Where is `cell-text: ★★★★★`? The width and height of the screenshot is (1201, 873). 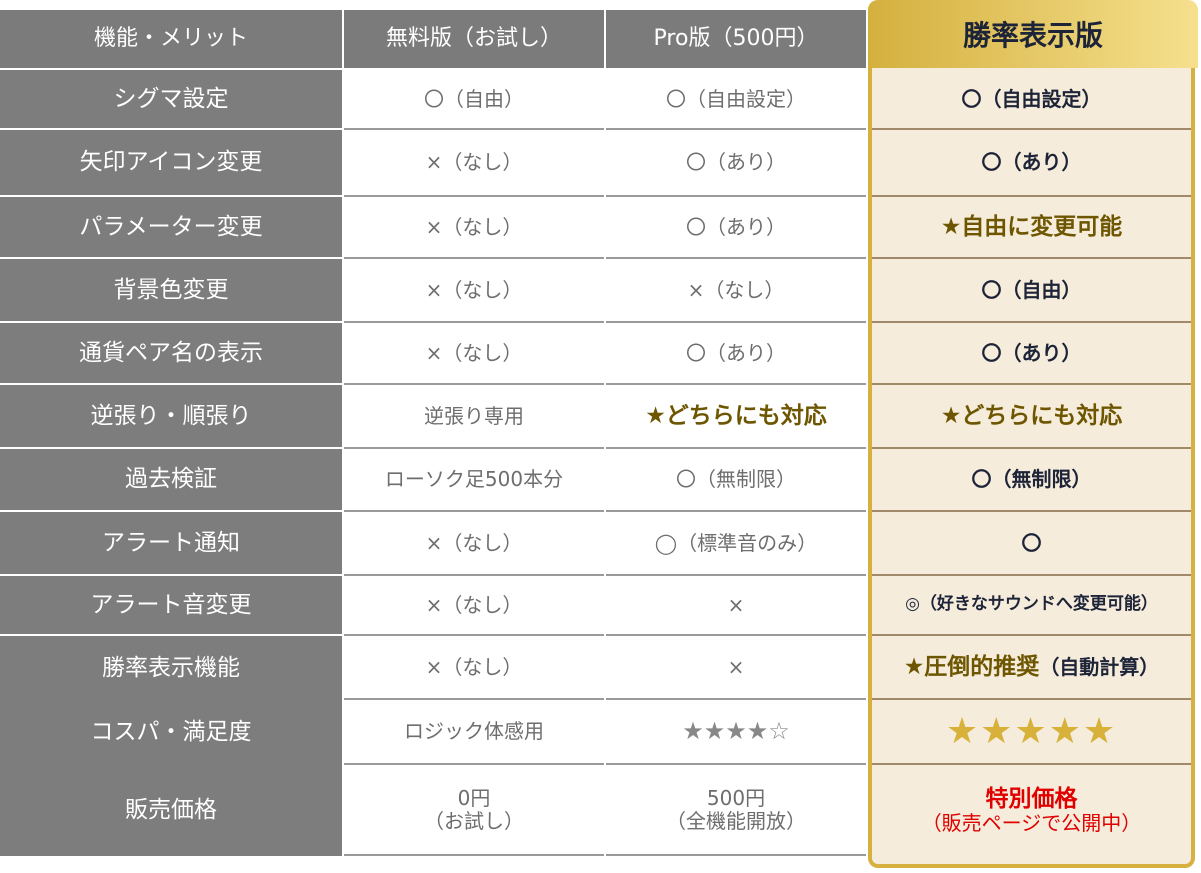
cell-text: ★★★★★ is located at coordinates (1031, 731).